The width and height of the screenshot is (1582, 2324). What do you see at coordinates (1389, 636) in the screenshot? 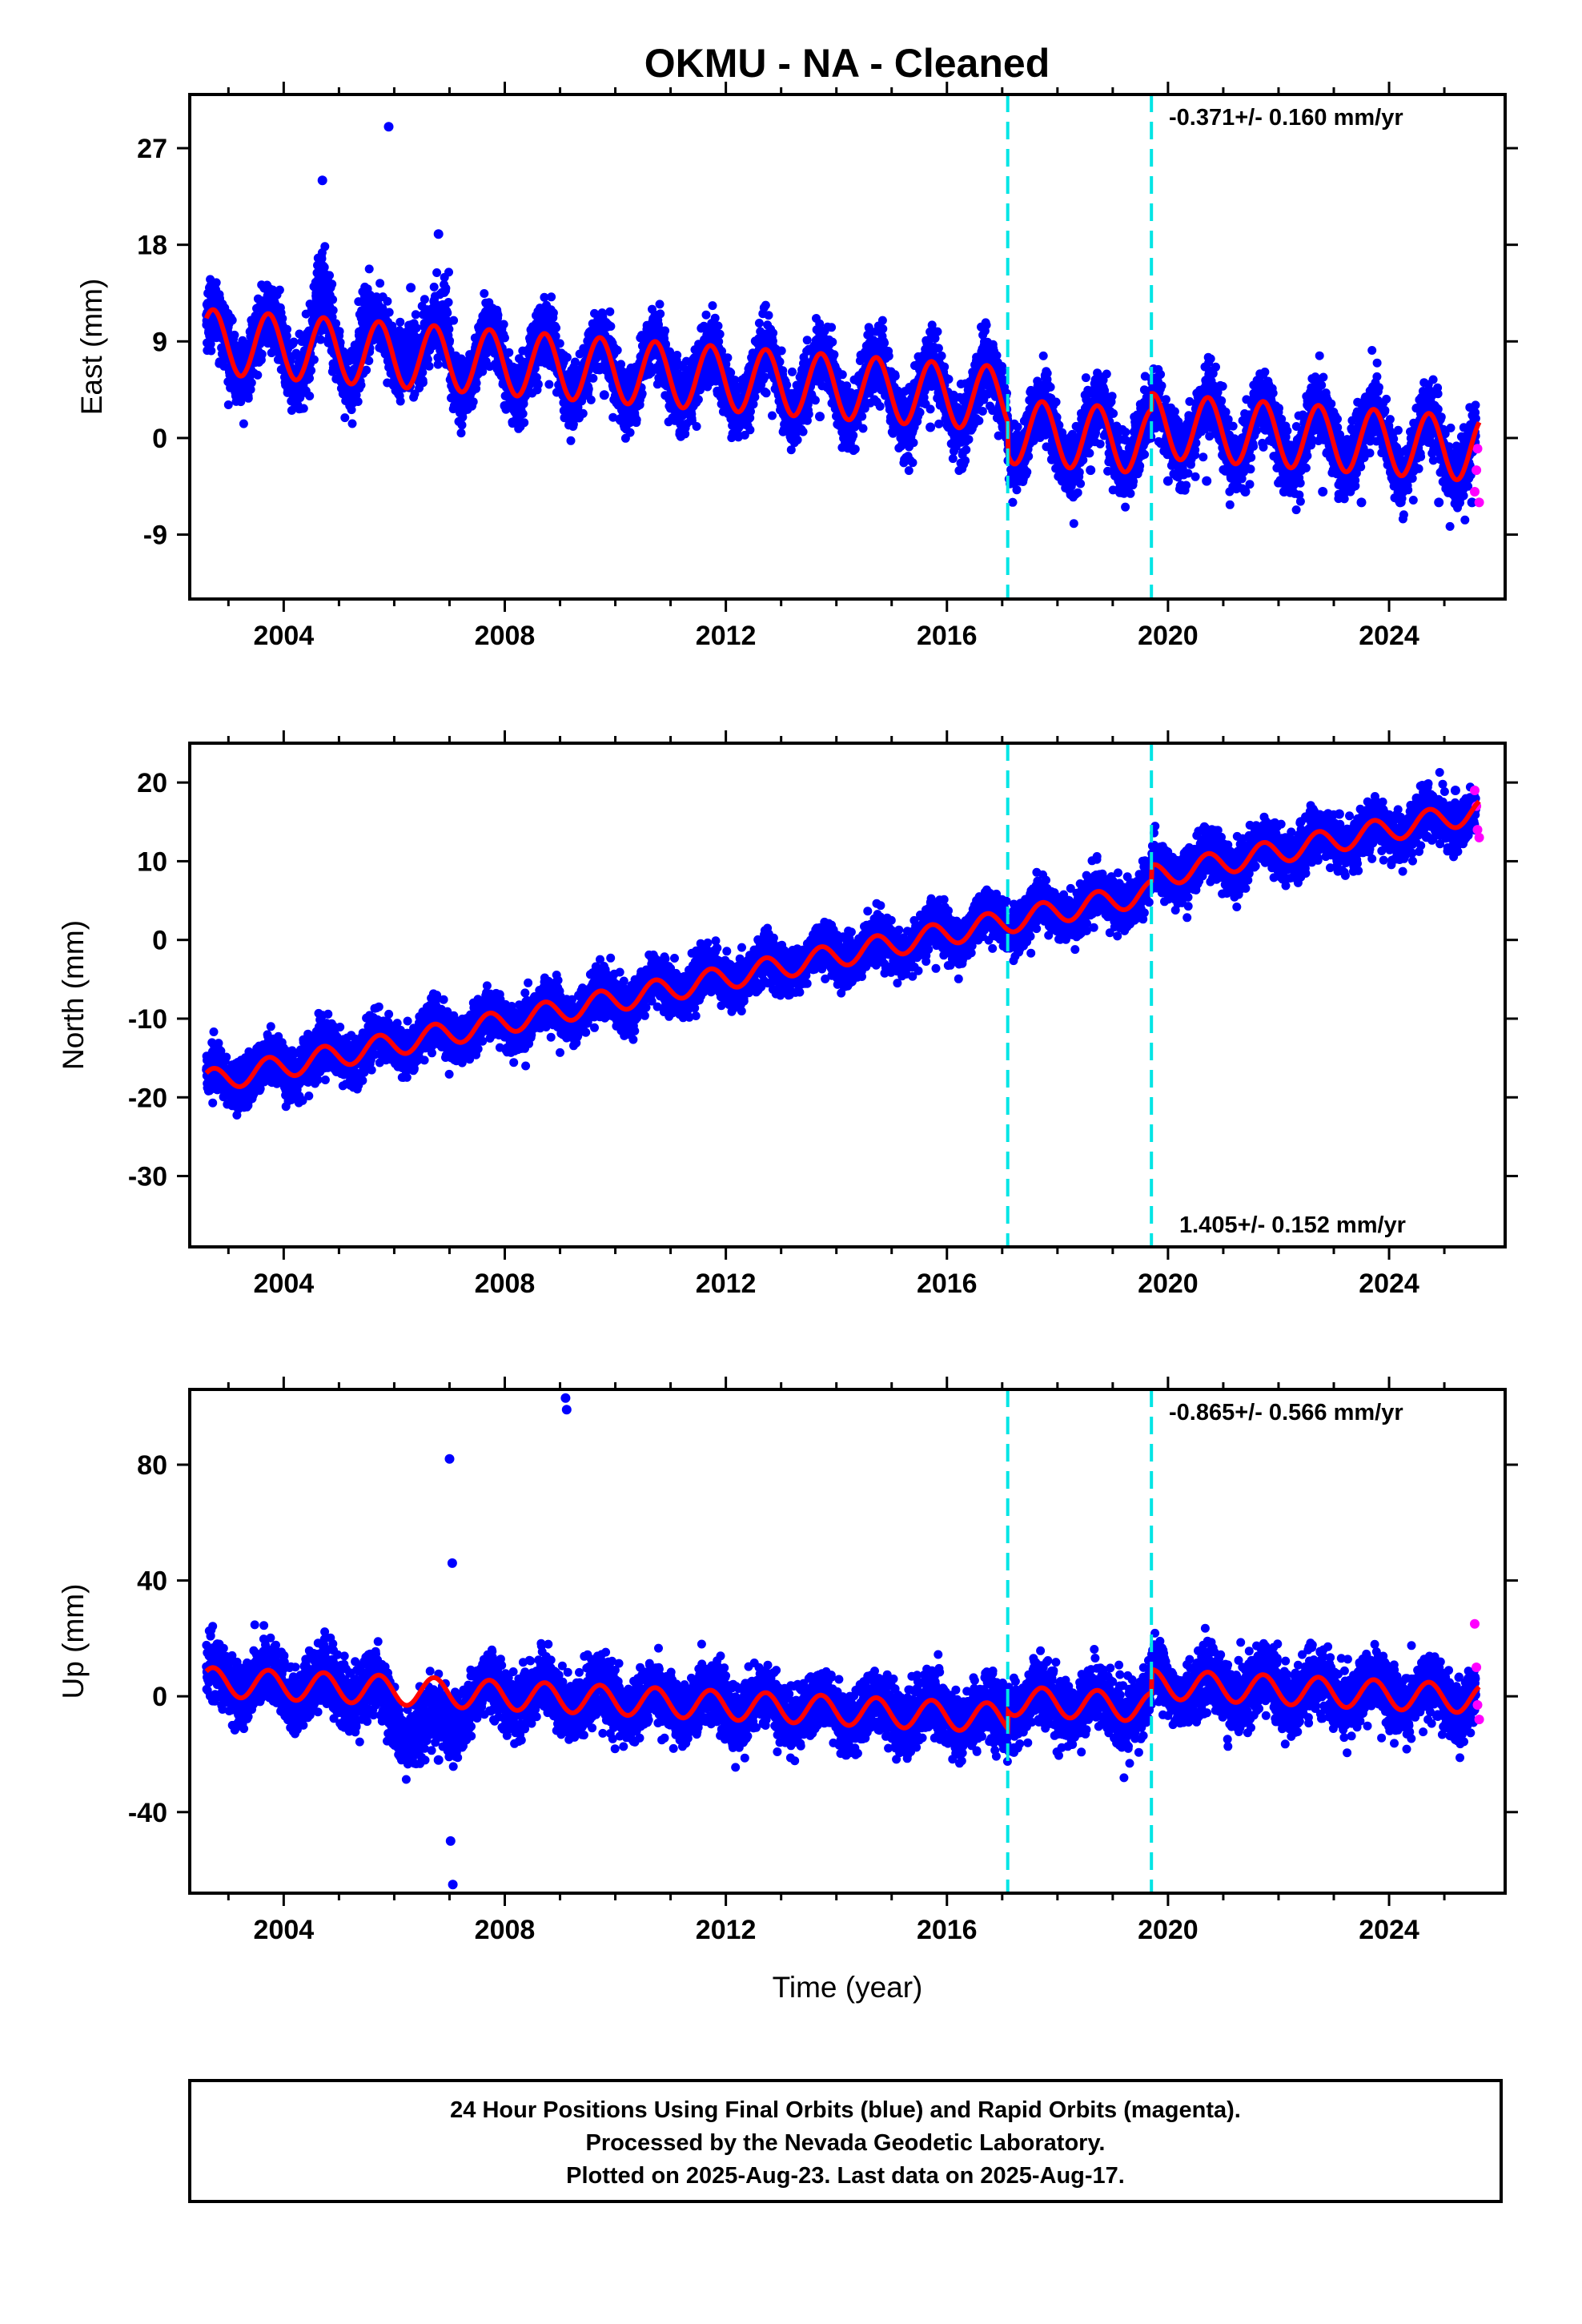
I see `x-tick-label-east: 2024` at bounding box center [1389, 636].